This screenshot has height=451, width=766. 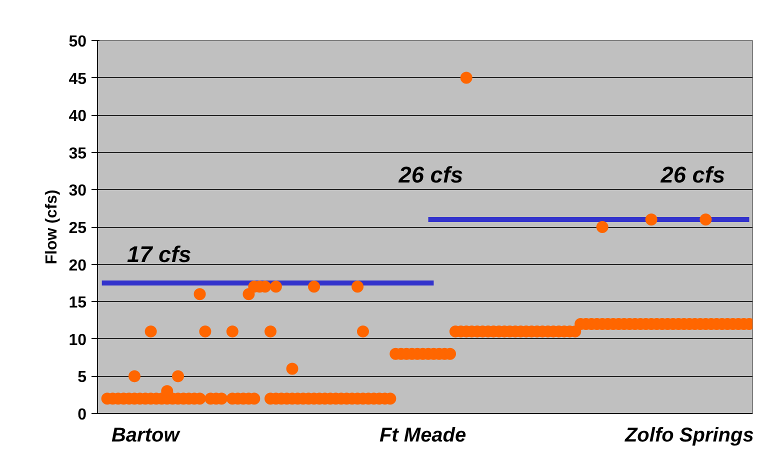 What do you see at coordinates (52, 227) in the screenshot?
I see `y-axis-title: Flow (cfs)` at bounding box center [52, 227].